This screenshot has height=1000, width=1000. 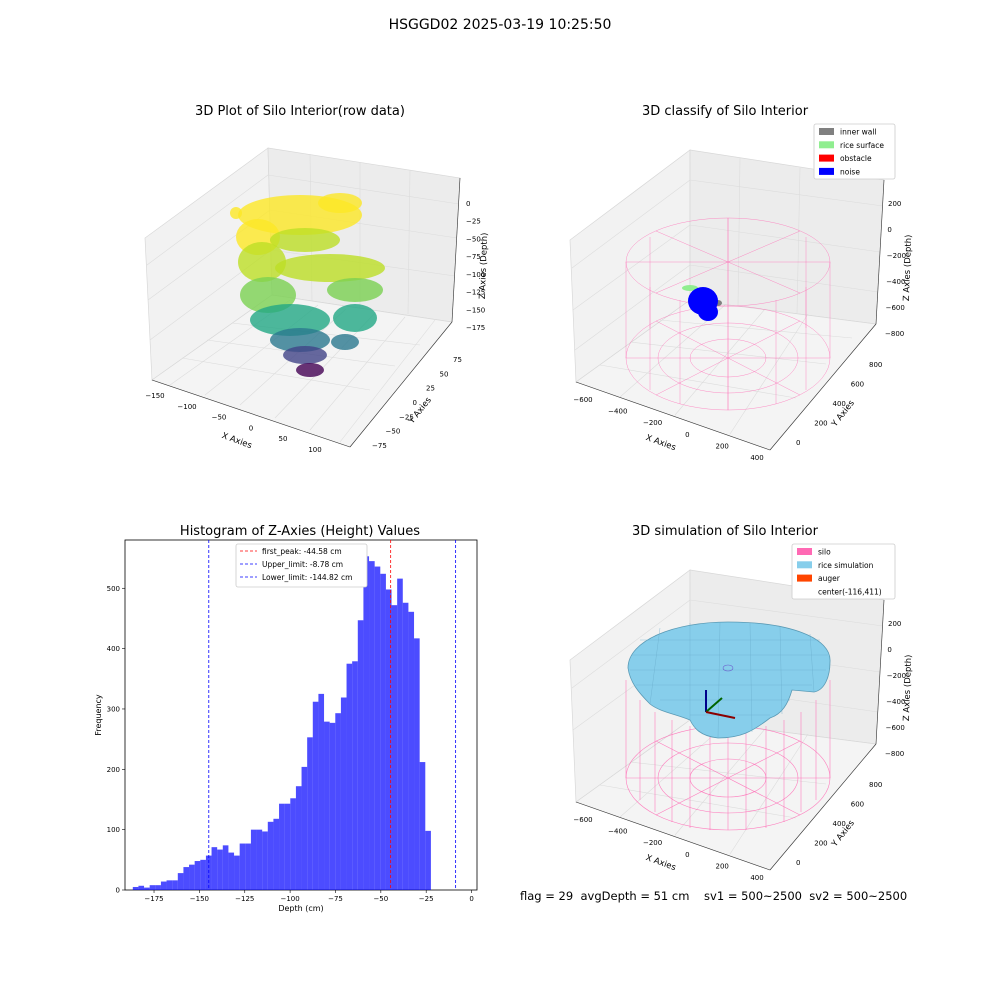 What do you see at coordinates (310, 370) in the screenshot?
I see `raw-points-bottom` at bounding box center [310, 370].